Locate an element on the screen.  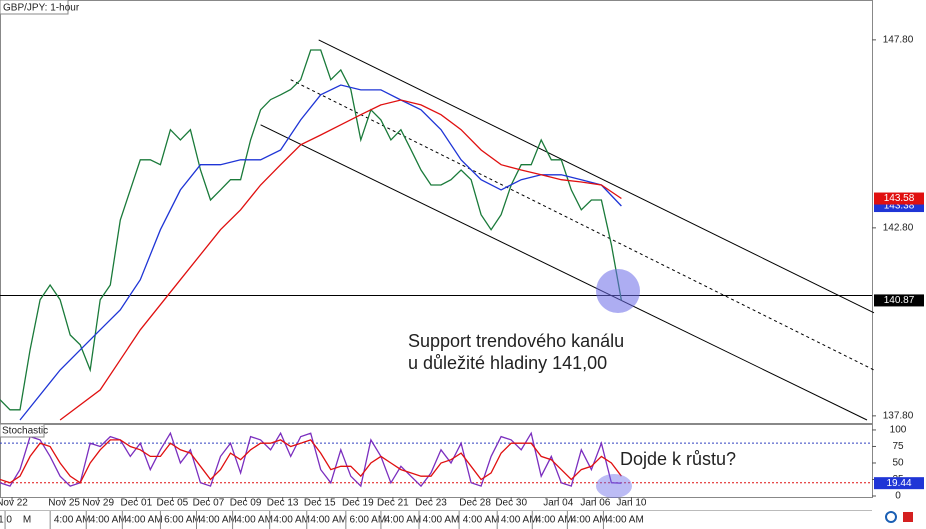
x-tick-label: Dec 21 is located at coordinates (393, 503).